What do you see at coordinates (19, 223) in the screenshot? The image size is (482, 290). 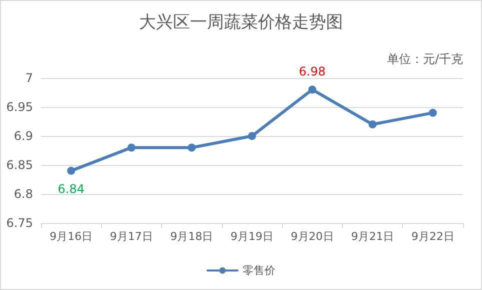 I see `y-tick-label: 6.75` at bounding box center [19, 223].